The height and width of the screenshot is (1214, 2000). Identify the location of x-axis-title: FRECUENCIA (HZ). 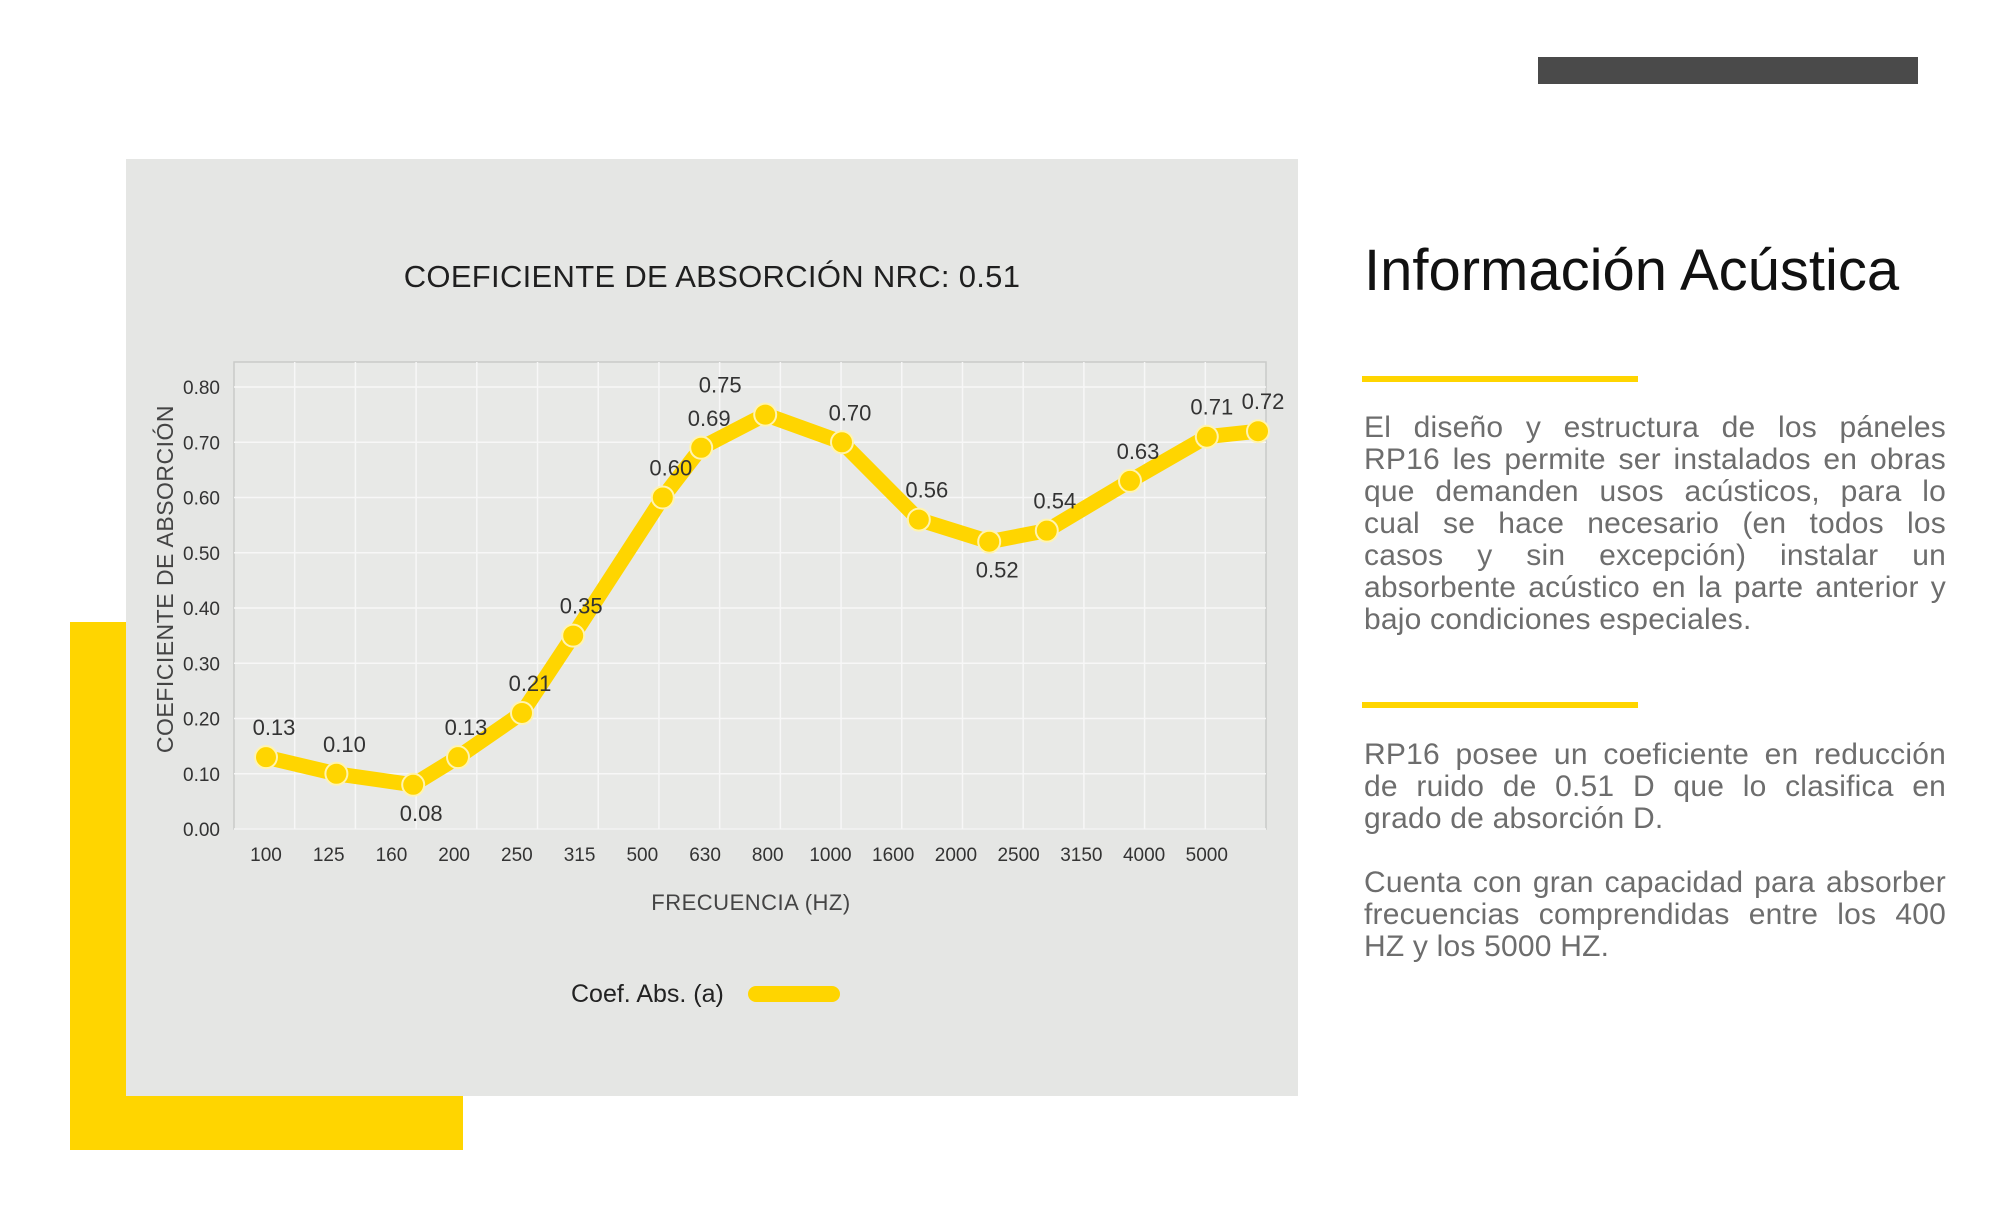
(751, 902).